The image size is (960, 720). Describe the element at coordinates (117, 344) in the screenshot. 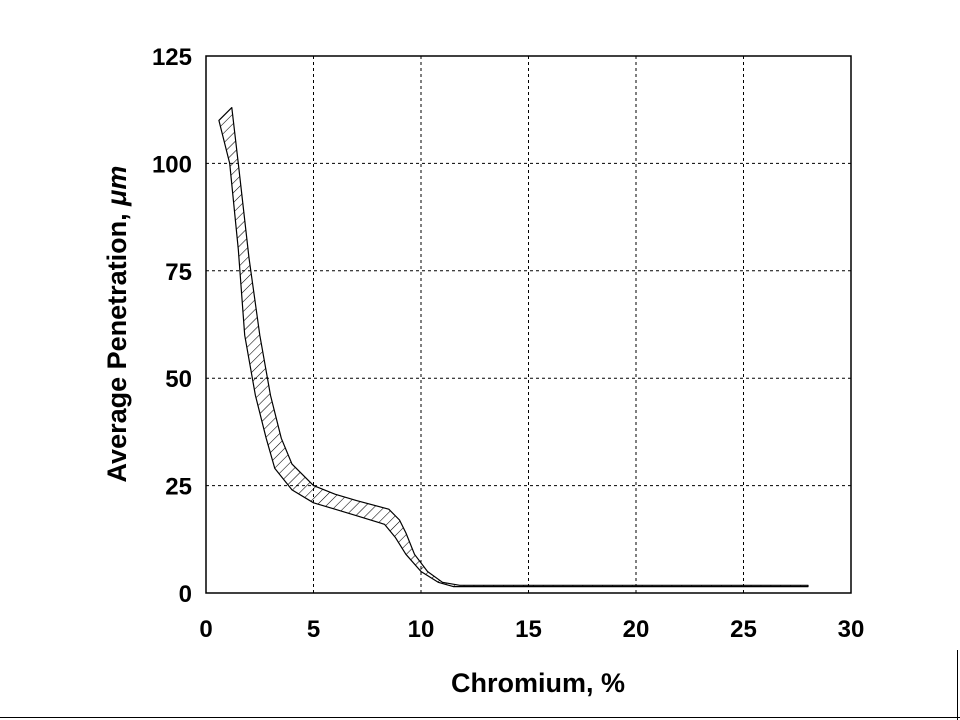

I see `y-axis-title-text: Average Penetration,` at that location.